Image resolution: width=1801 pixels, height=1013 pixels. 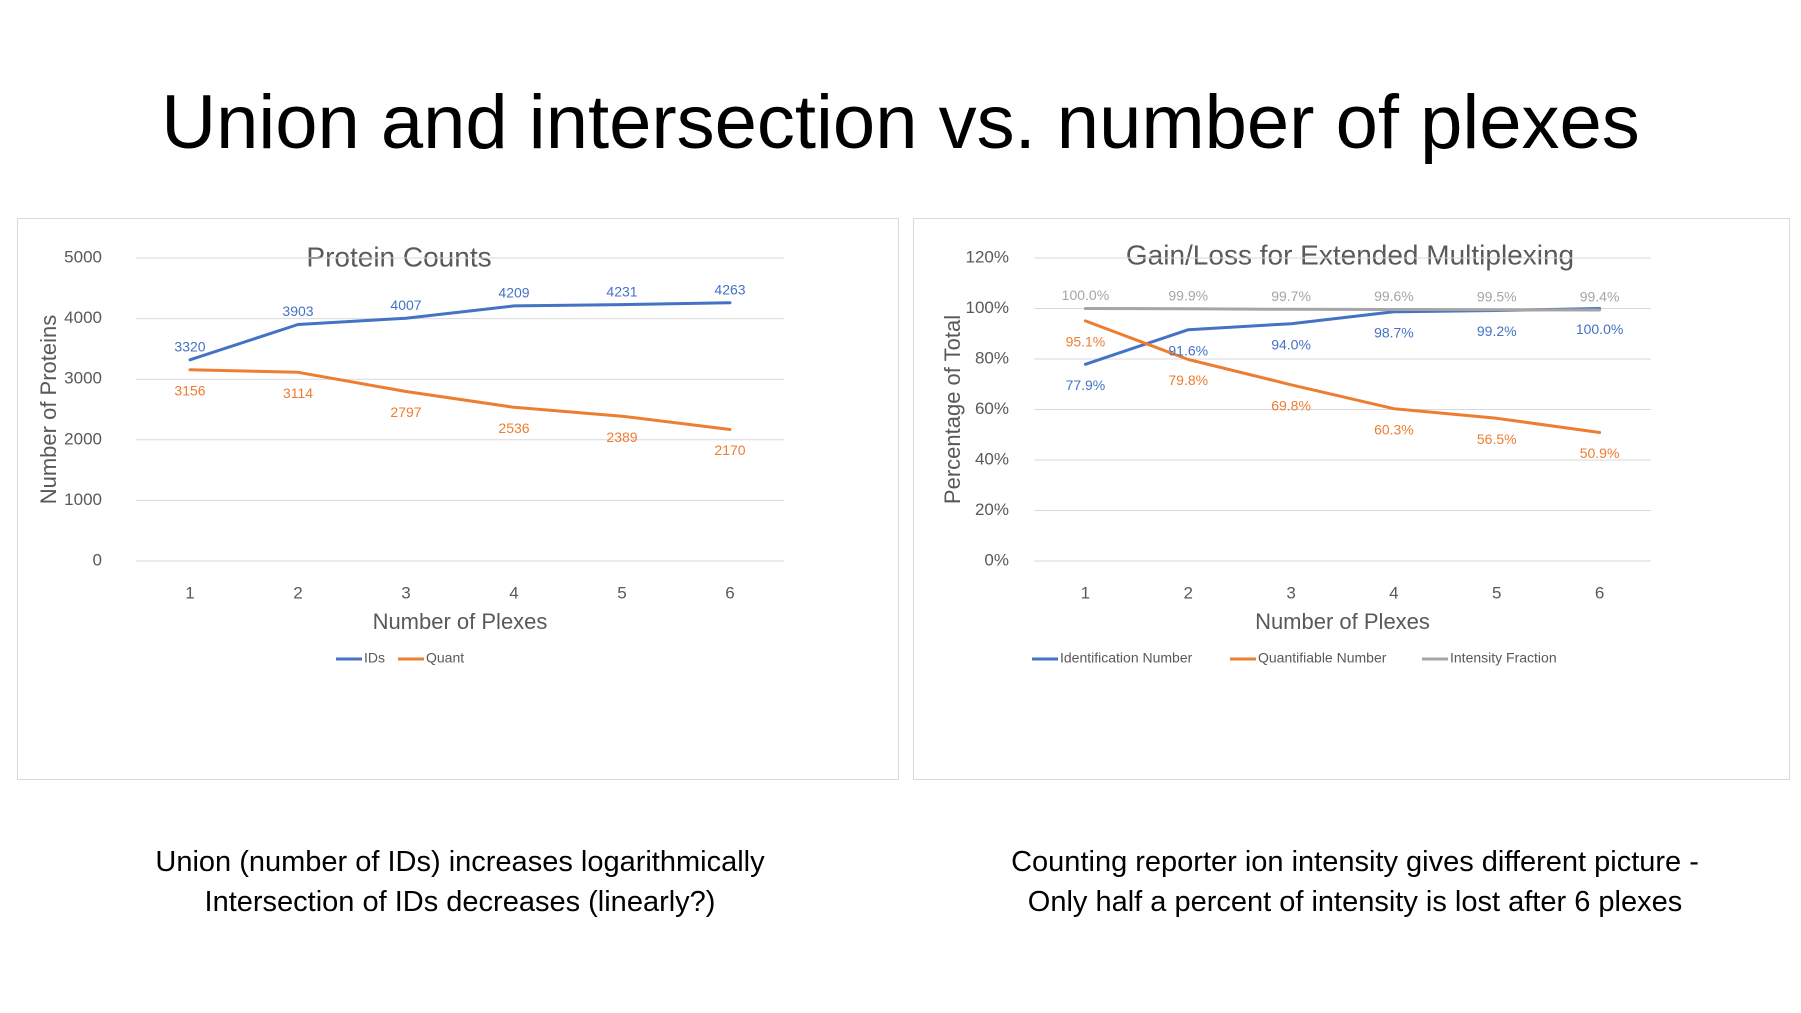 What do you see at coordinates (1394, 296) in the screenshot?
I see `data-label: 99.6%` at bounding box center [1394, 296].